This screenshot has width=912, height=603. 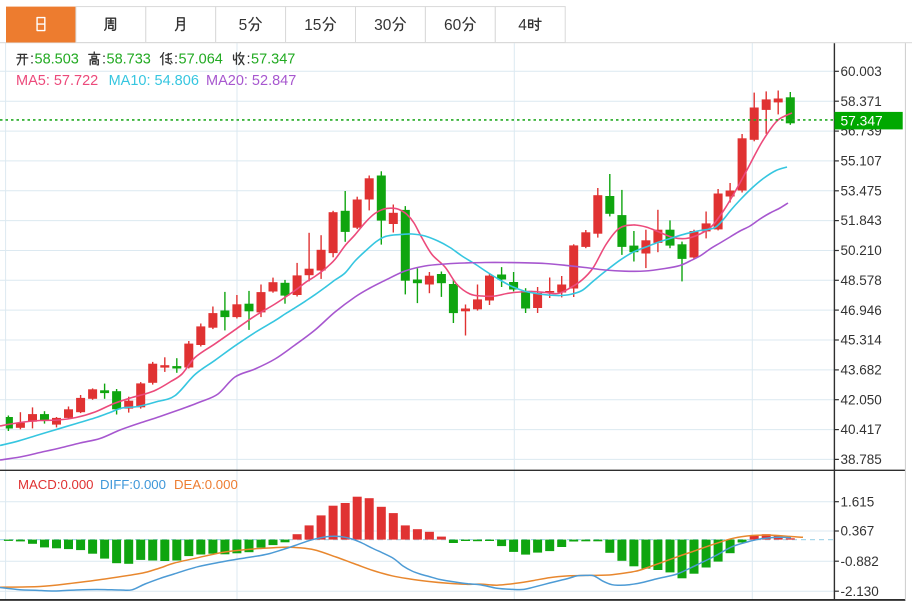 What do you see at coordinates (383, 25) in the screenshot?
I see `svg-text: 30` at bounding box center [383, 25].